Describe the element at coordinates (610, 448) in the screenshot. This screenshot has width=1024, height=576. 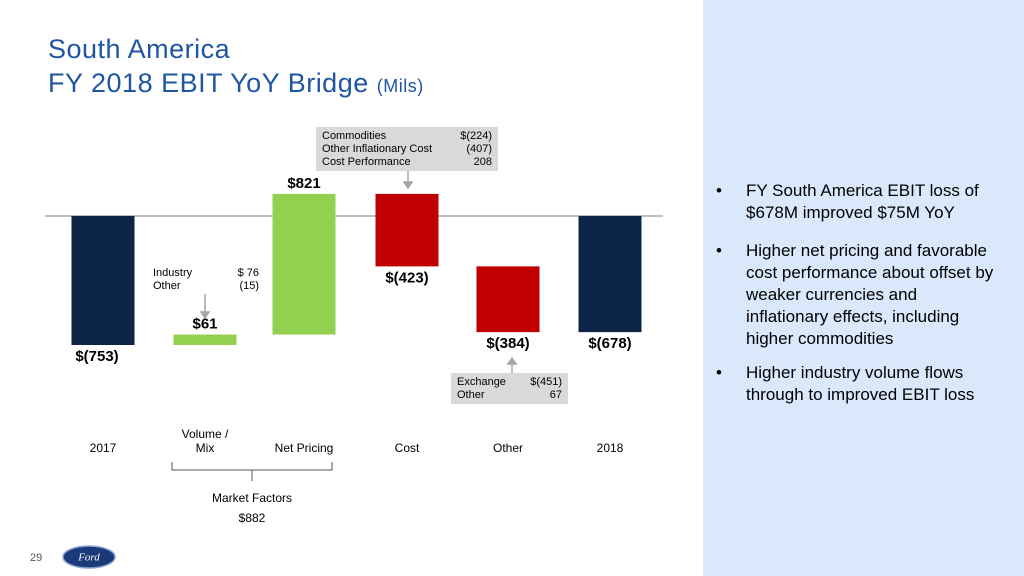
I see `x-tick-label: 2018` at that location.